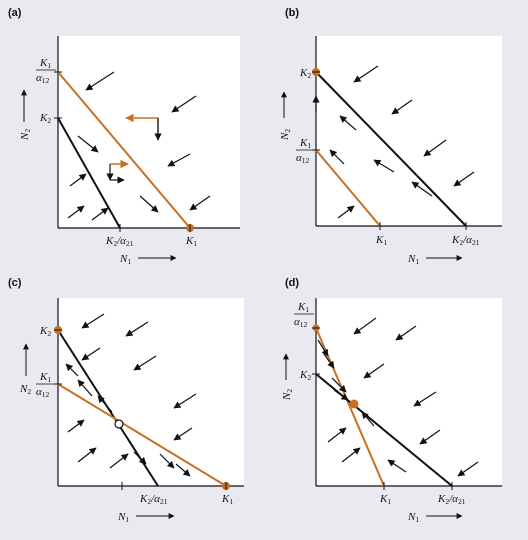 The height and width of the screenshot is (540, 528). What do you see at coordinates (391, 149) in the screenshot?
I see `panel-b-n2-isocline` at bounding box center [391, 149].